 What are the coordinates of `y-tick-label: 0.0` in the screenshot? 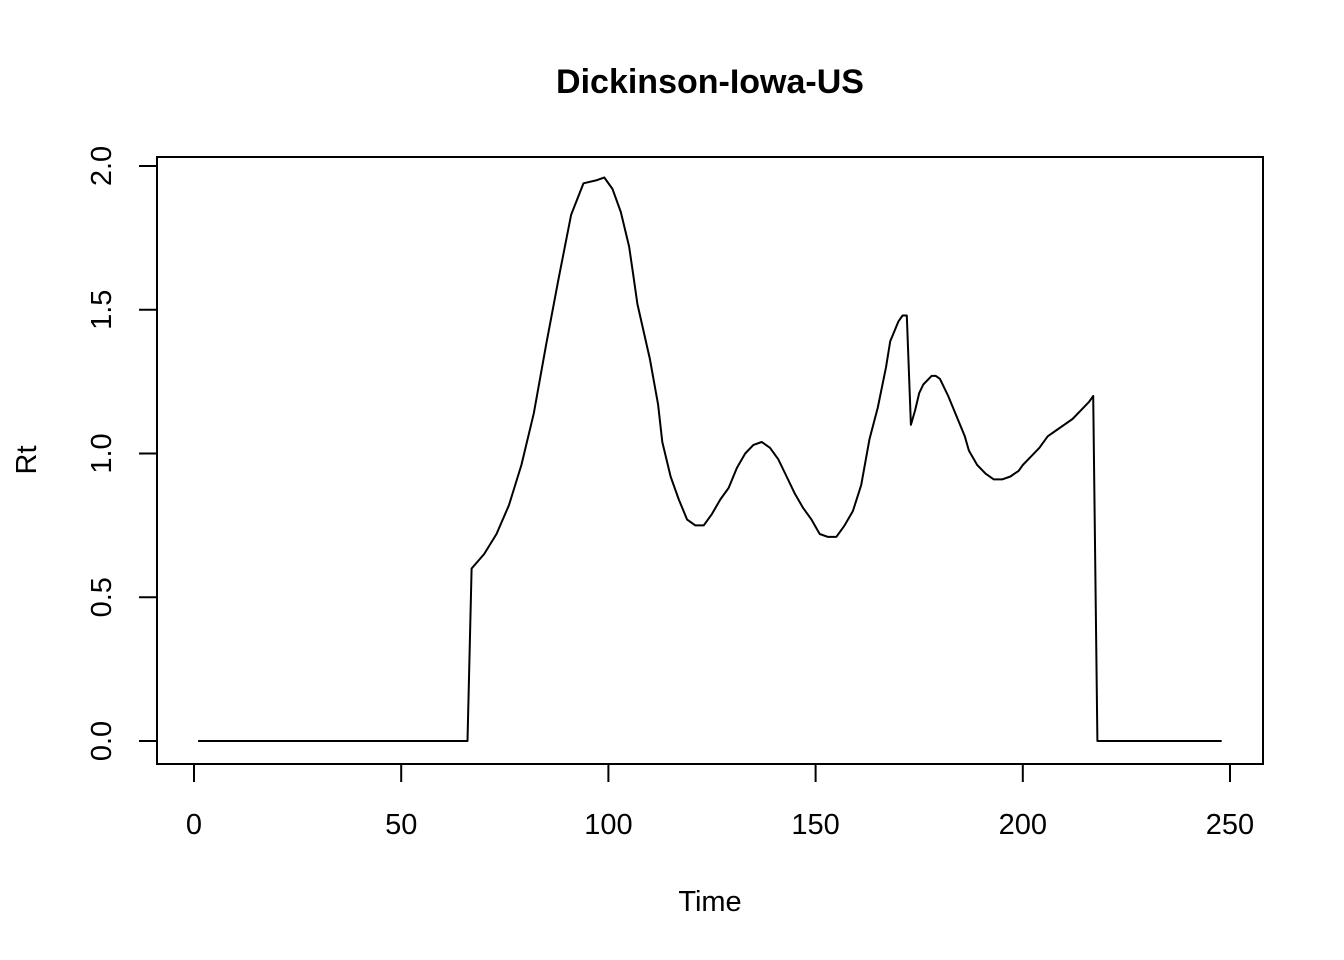 It's located at (102, 741).